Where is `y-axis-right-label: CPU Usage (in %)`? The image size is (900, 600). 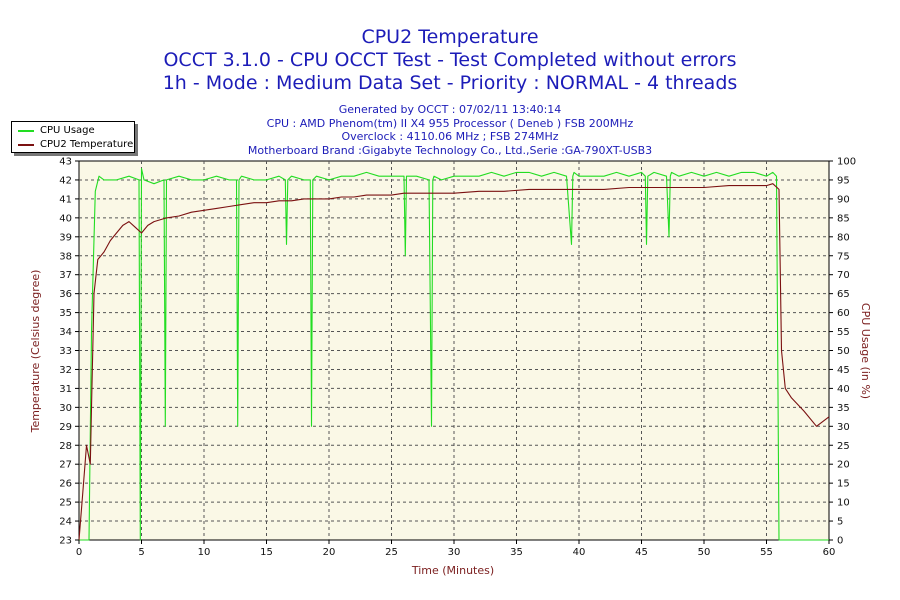
y-axis-right-label: CPU Usage (in %) is located at coordinates (865, 351).